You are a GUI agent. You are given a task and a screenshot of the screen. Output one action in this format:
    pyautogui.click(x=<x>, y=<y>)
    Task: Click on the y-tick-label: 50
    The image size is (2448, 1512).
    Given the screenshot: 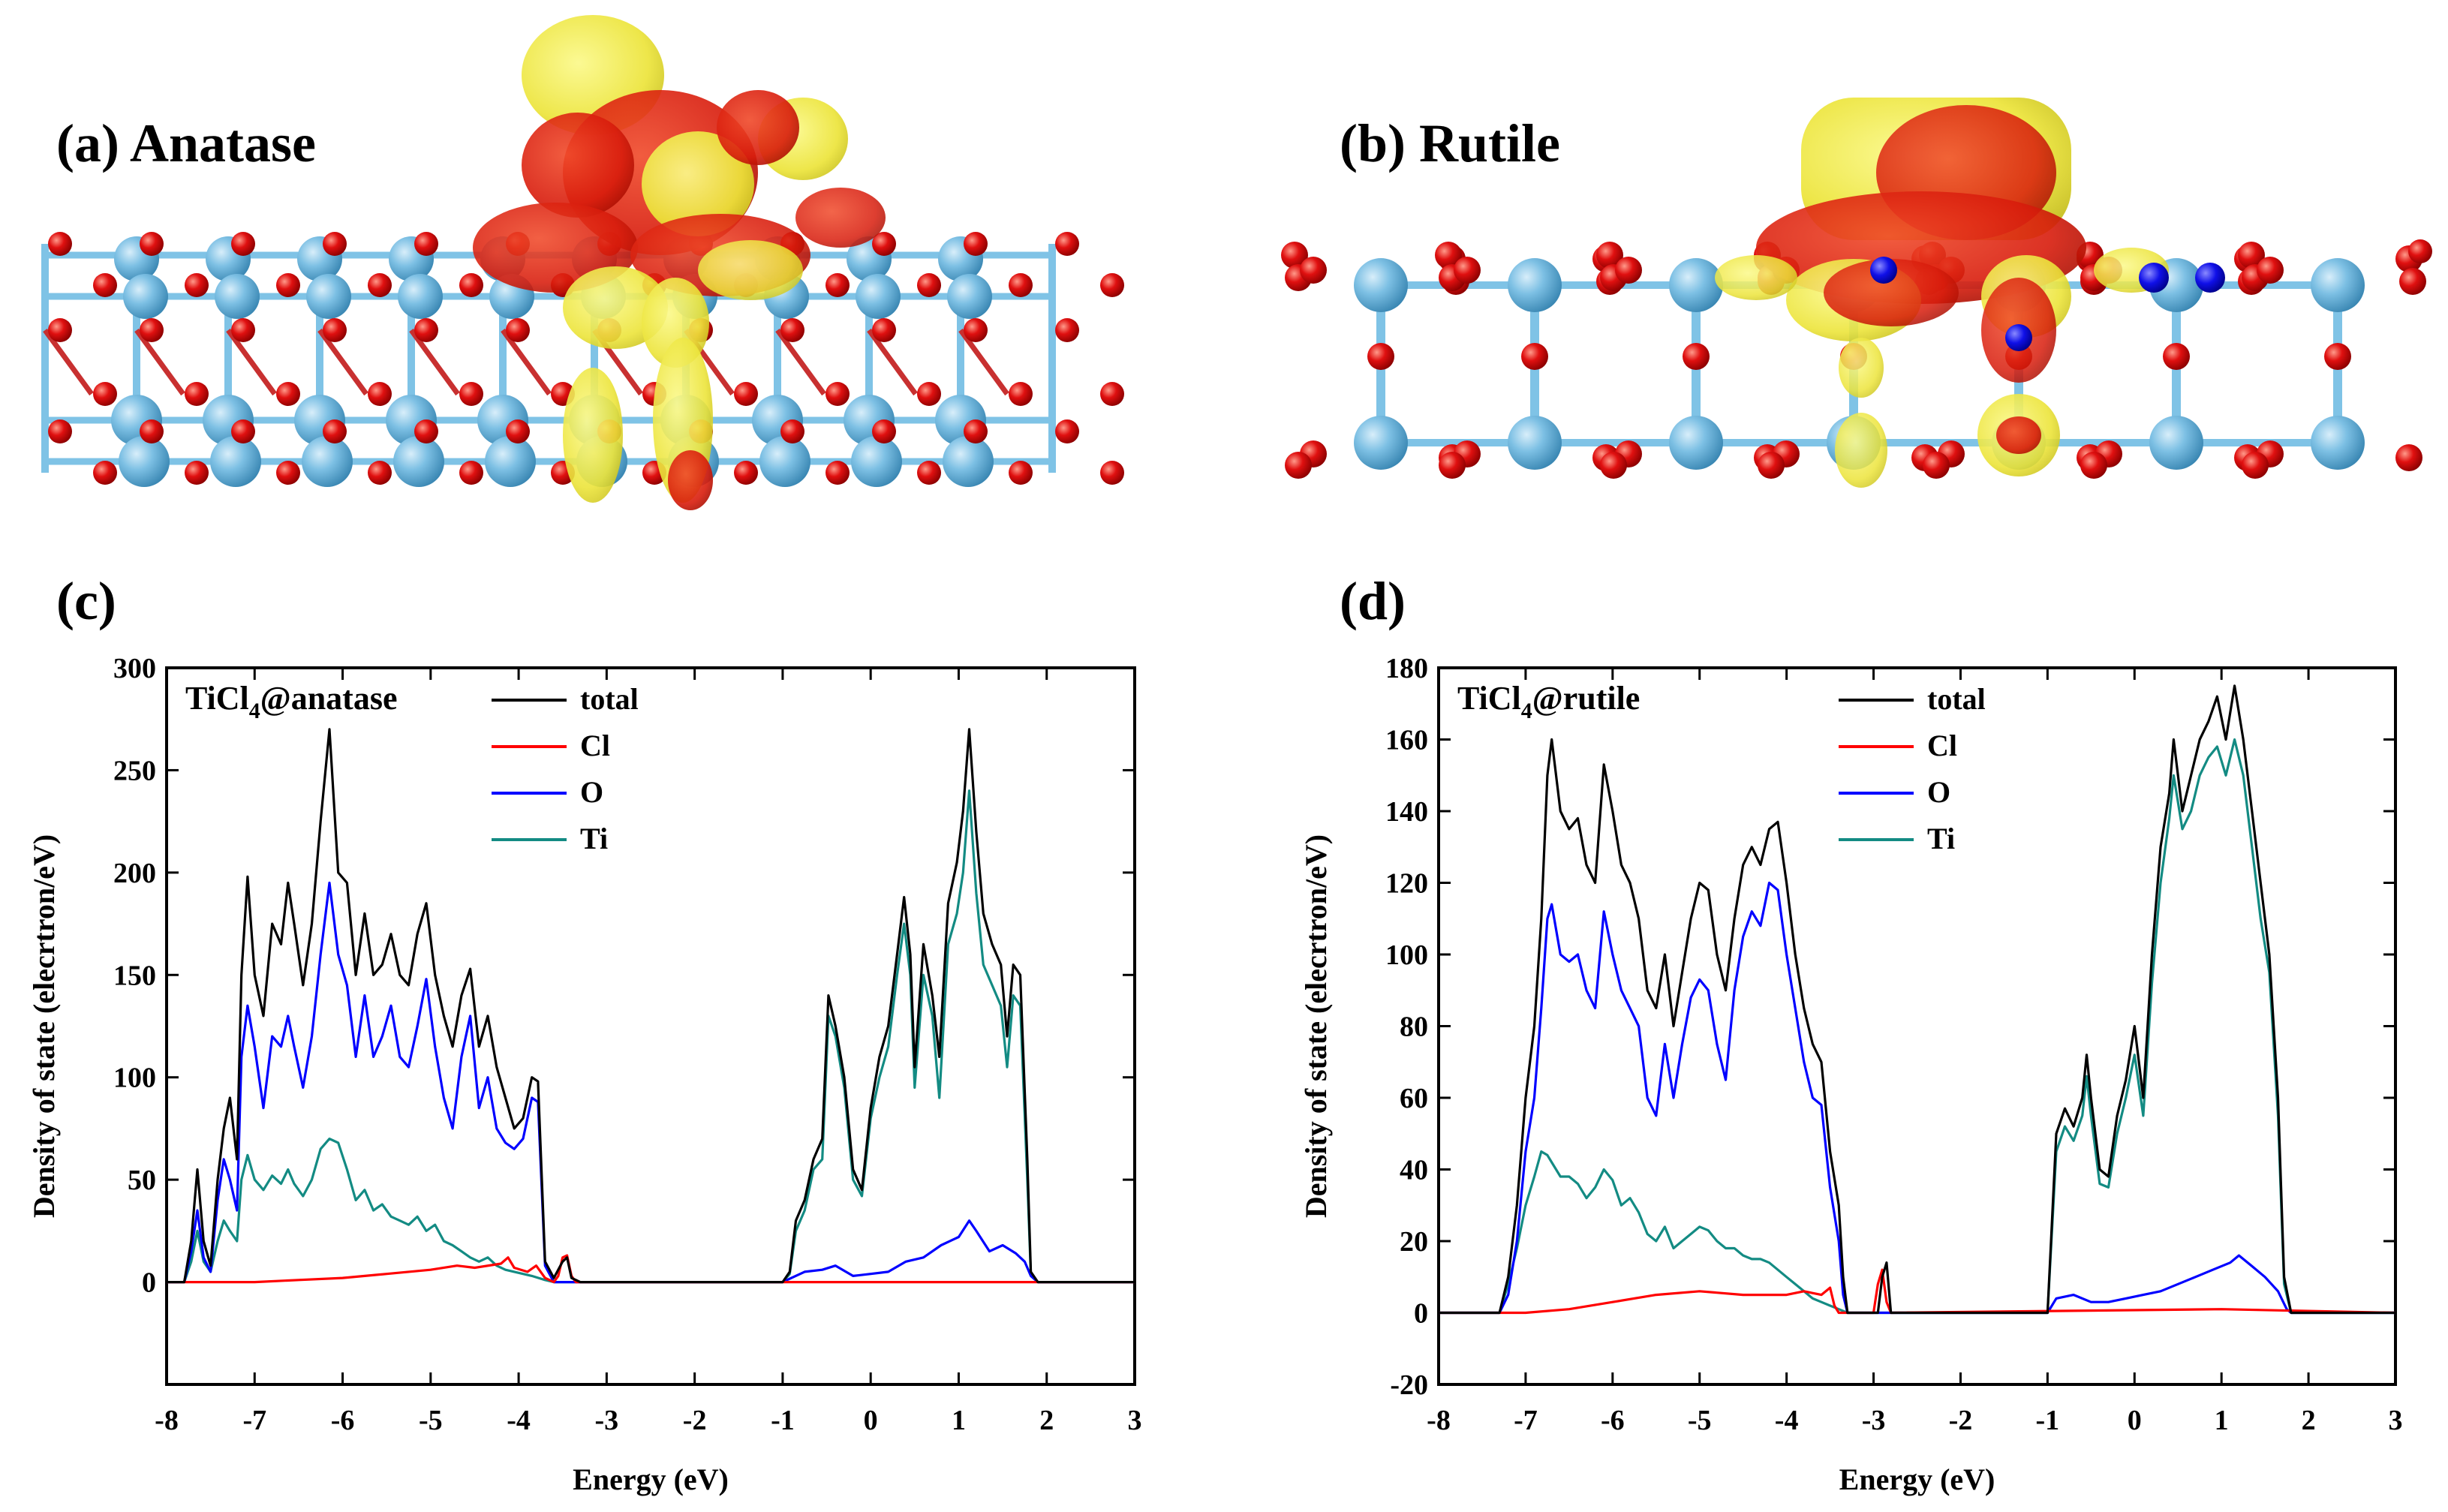 What is the action you would take?
    pyautogui.click(x=142, y=1180)
    